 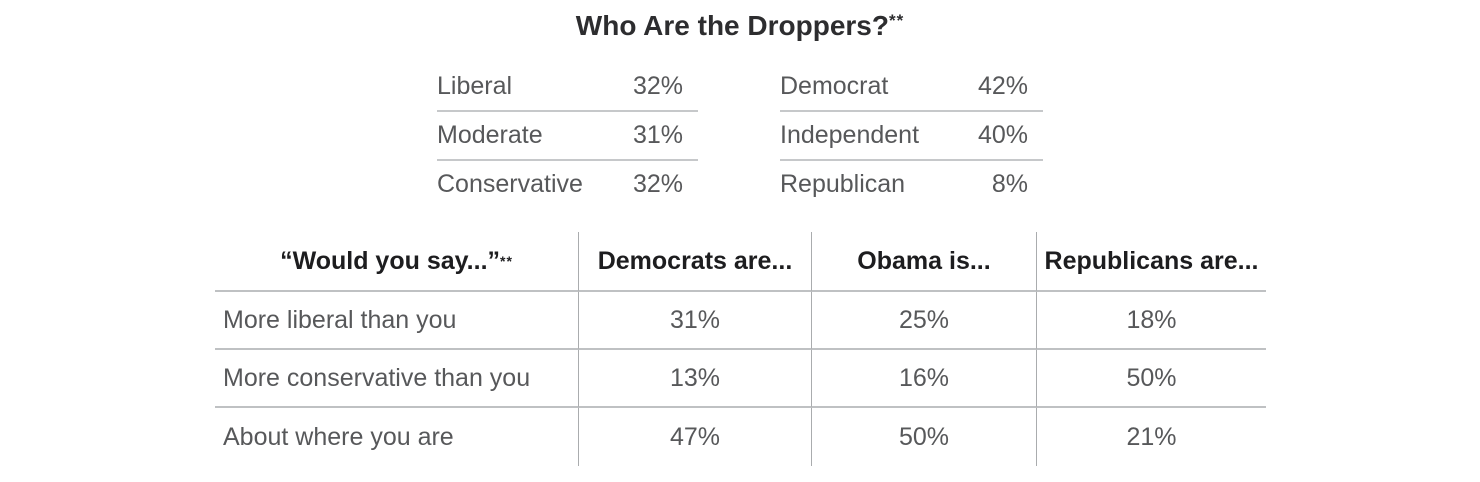 What do you see at coordinates (1151, 436) in the screenshot?
I see `cell-value: 21%` at bounding box center [1151, 436].